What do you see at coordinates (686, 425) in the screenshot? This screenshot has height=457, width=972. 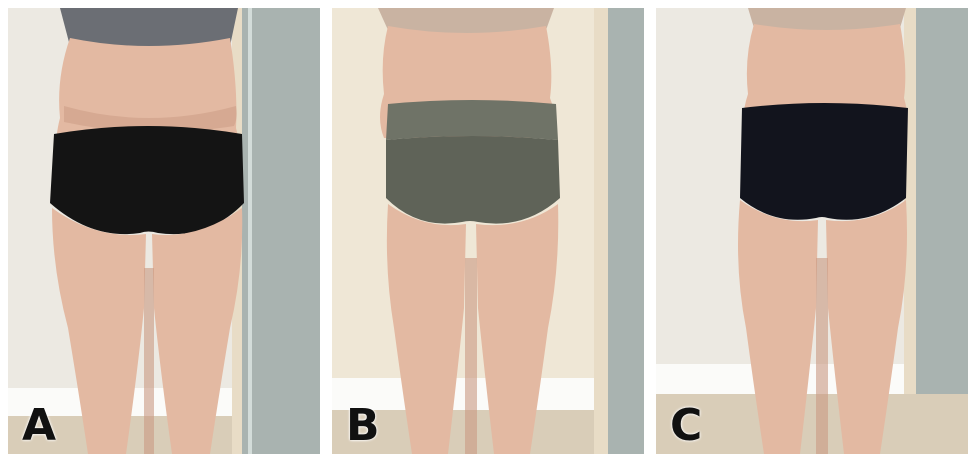 I see `panel-label-c: C` at bounding box center [686, 425].